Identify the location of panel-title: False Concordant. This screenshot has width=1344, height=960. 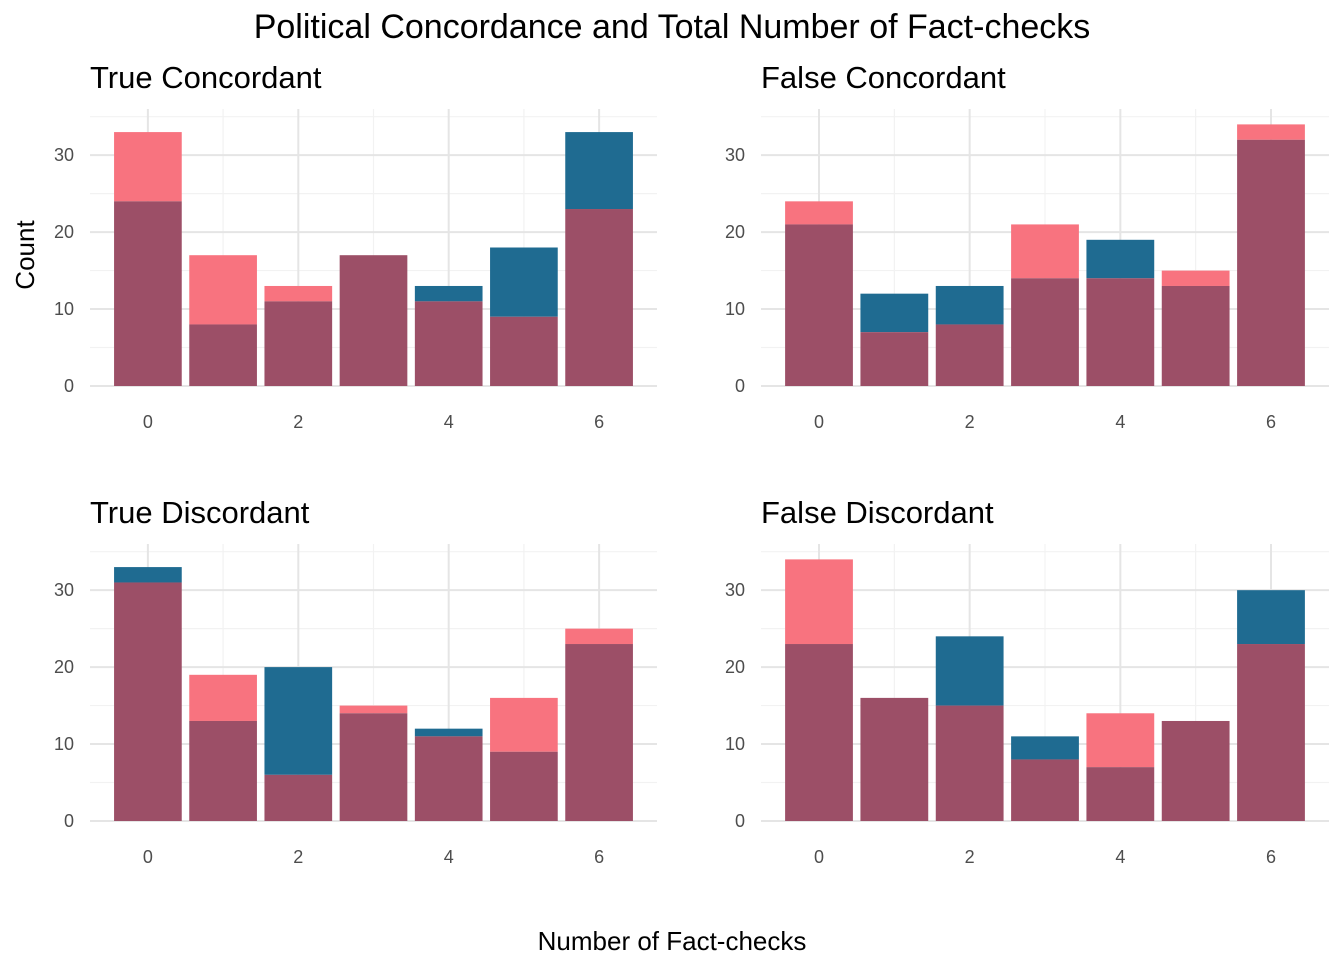
(883, 77).